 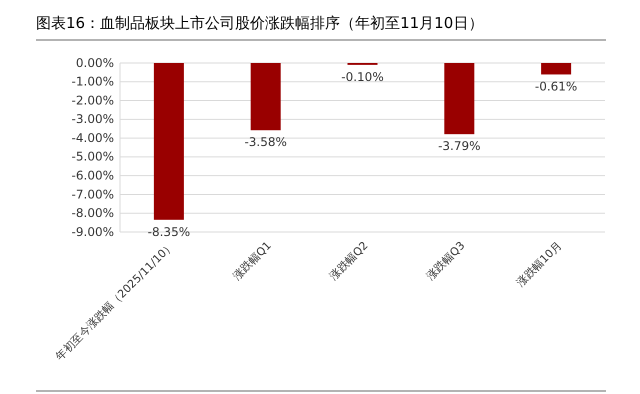 I want to click on y-tick-label: -4.00%, so click(x=93, y=137).